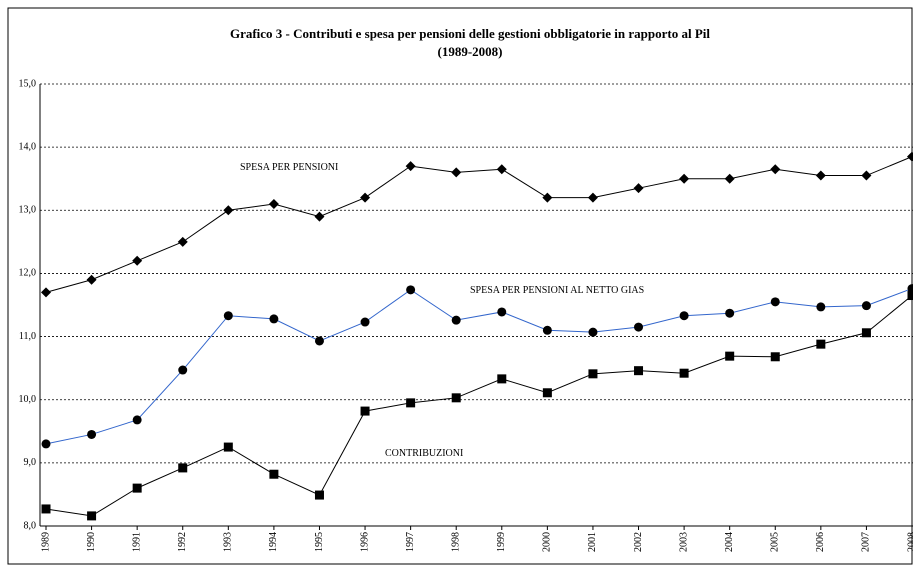 This screenshot has width=913, height=565. Describe the element at coordinates (820, 542) in the screenshot. I see `x-tick-label: 2006` at that location.